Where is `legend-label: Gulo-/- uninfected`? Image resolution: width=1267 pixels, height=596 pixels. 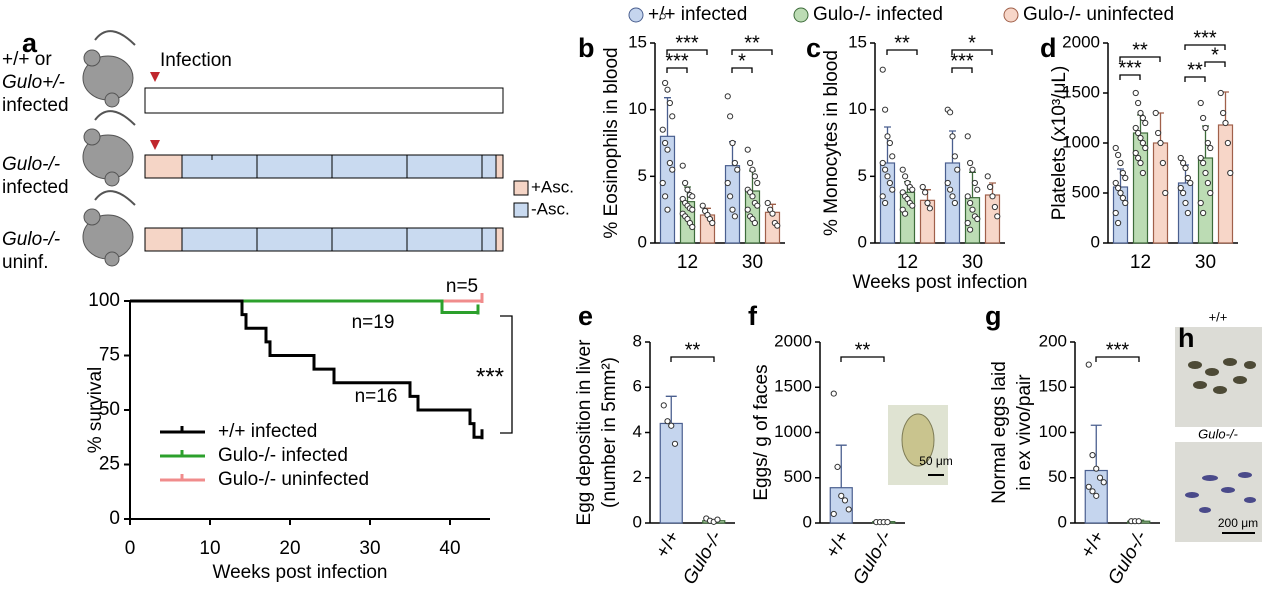 legend-label: Gulo-/- uninfected is located at coordinates (1098, 14).